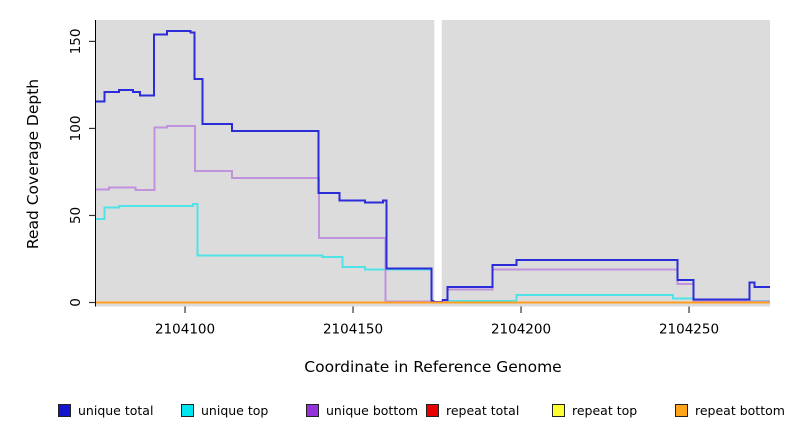  What do you see at coordinates (740, 410) in the screenshot?
I see `legend-label: repeat bottom` at bounding box center [740, 410].